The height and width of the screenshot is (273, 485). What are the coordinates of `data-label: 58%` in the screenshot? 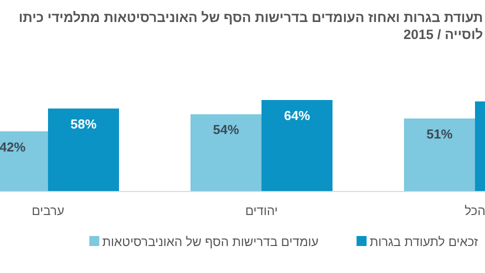 It's located at (83, 124).